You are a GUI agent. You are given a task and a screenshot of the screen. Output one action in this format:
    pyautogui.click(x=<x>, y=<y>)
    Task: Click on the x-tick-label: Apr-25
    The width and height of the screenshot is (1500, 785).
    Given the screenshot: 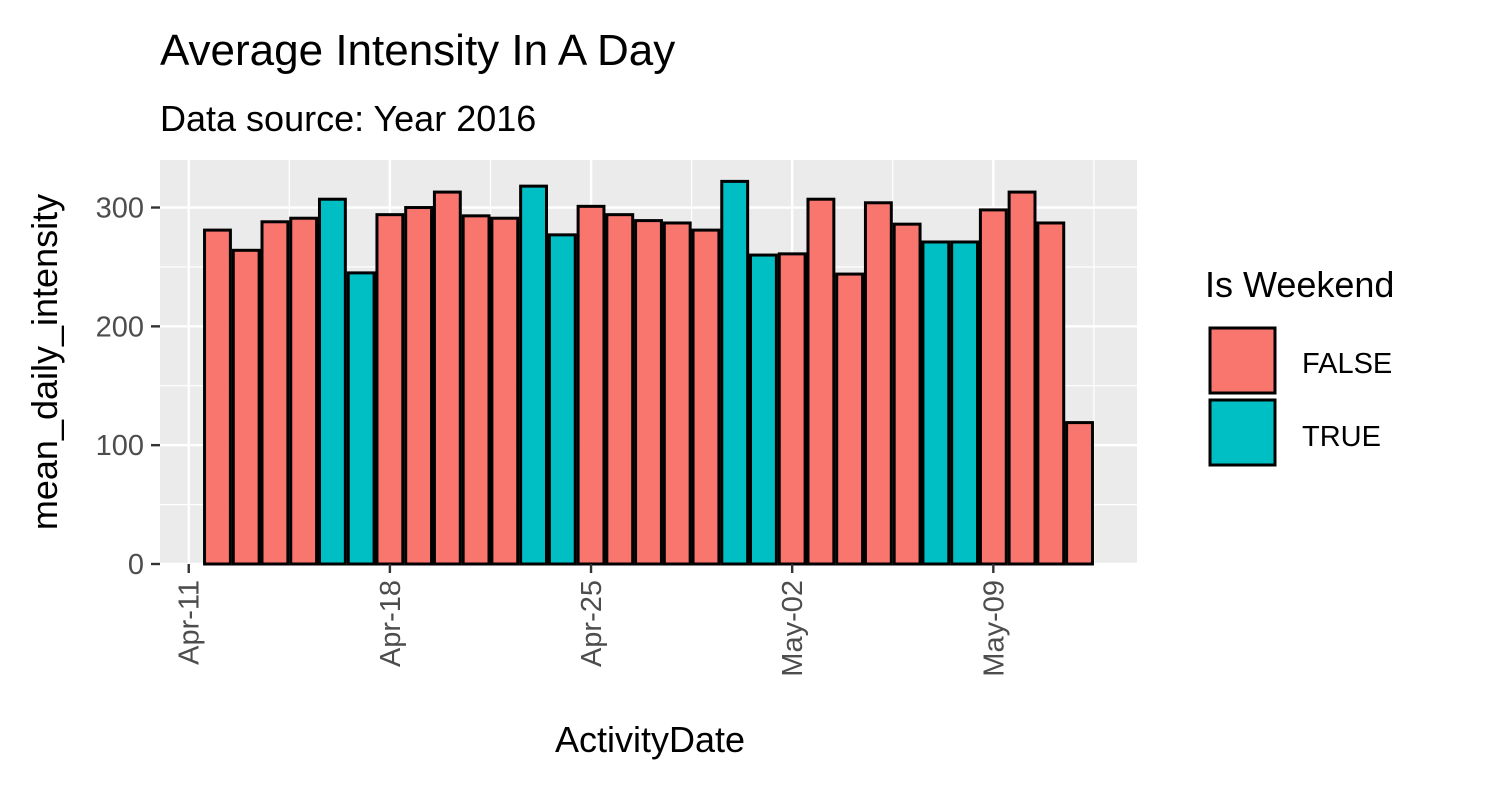 What is the action you would take?
    pyautogui.click(x=592, y=623)
    